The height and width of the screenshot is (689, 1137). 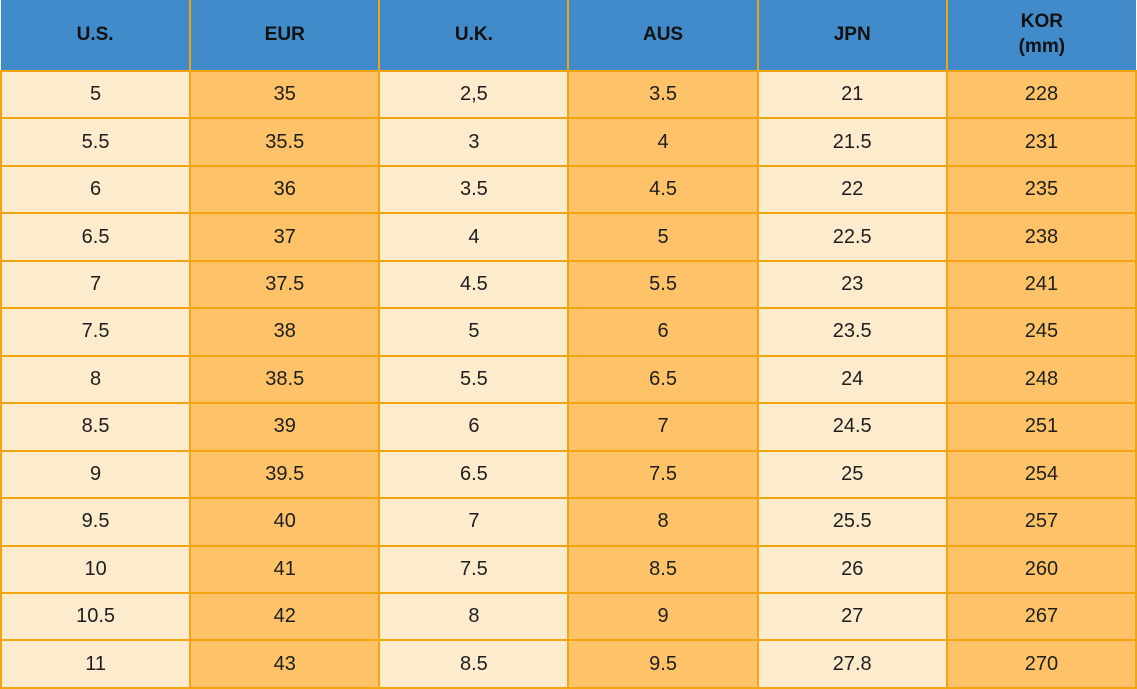 I want to click on table-header: U.S. EUR U.K. AUS JPN KOR (mm), so click(x=568, y=36).